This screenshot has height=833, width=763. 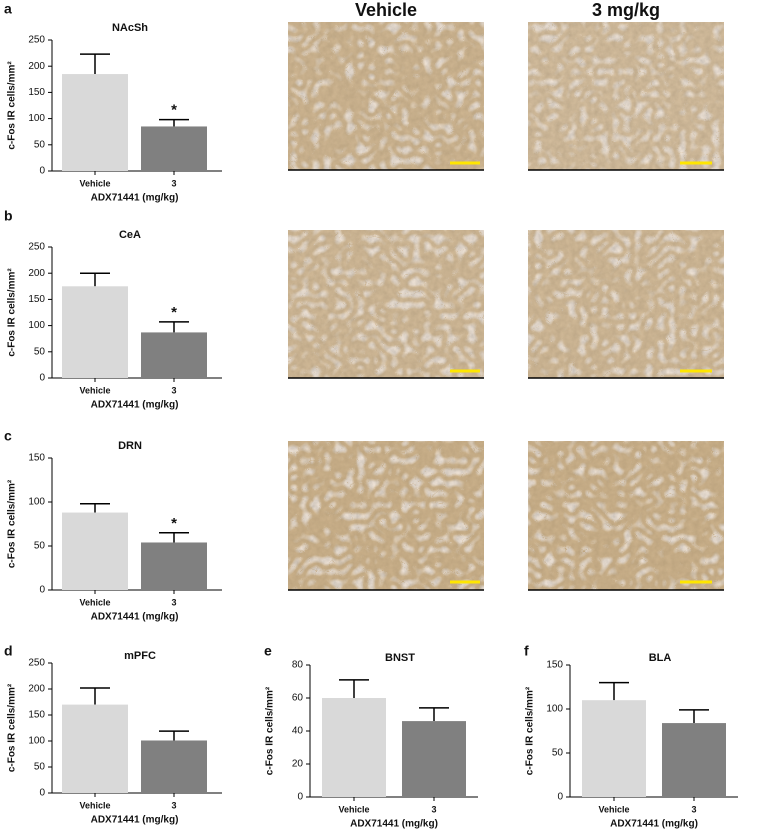 What do you see at coordinates (140, 656) in the screenshot?
I see `chart-title: mPFC` at bounding box center [140, 656].